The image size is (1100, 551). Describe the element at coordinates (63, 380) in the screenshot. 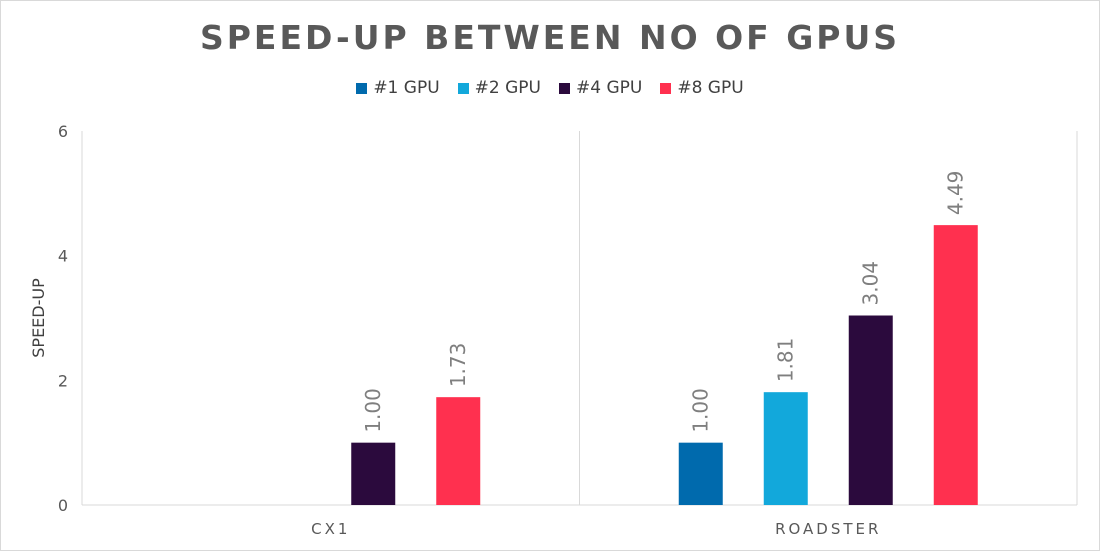

I see `y-tick-label: 2` at that location.